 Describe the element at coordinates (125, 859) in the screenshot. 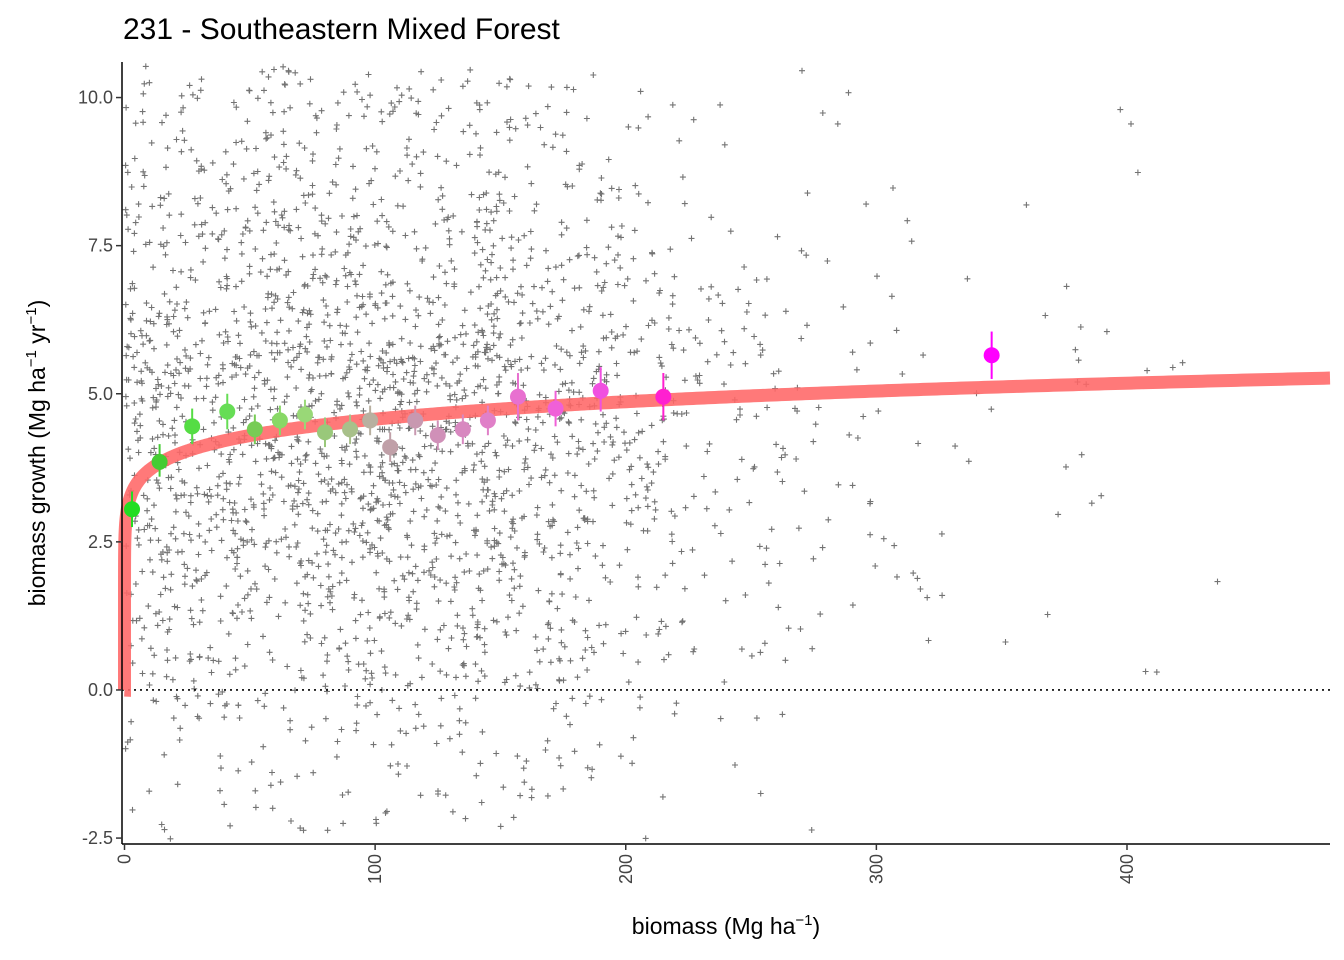

I see `x-tick-label: 0` at that location.